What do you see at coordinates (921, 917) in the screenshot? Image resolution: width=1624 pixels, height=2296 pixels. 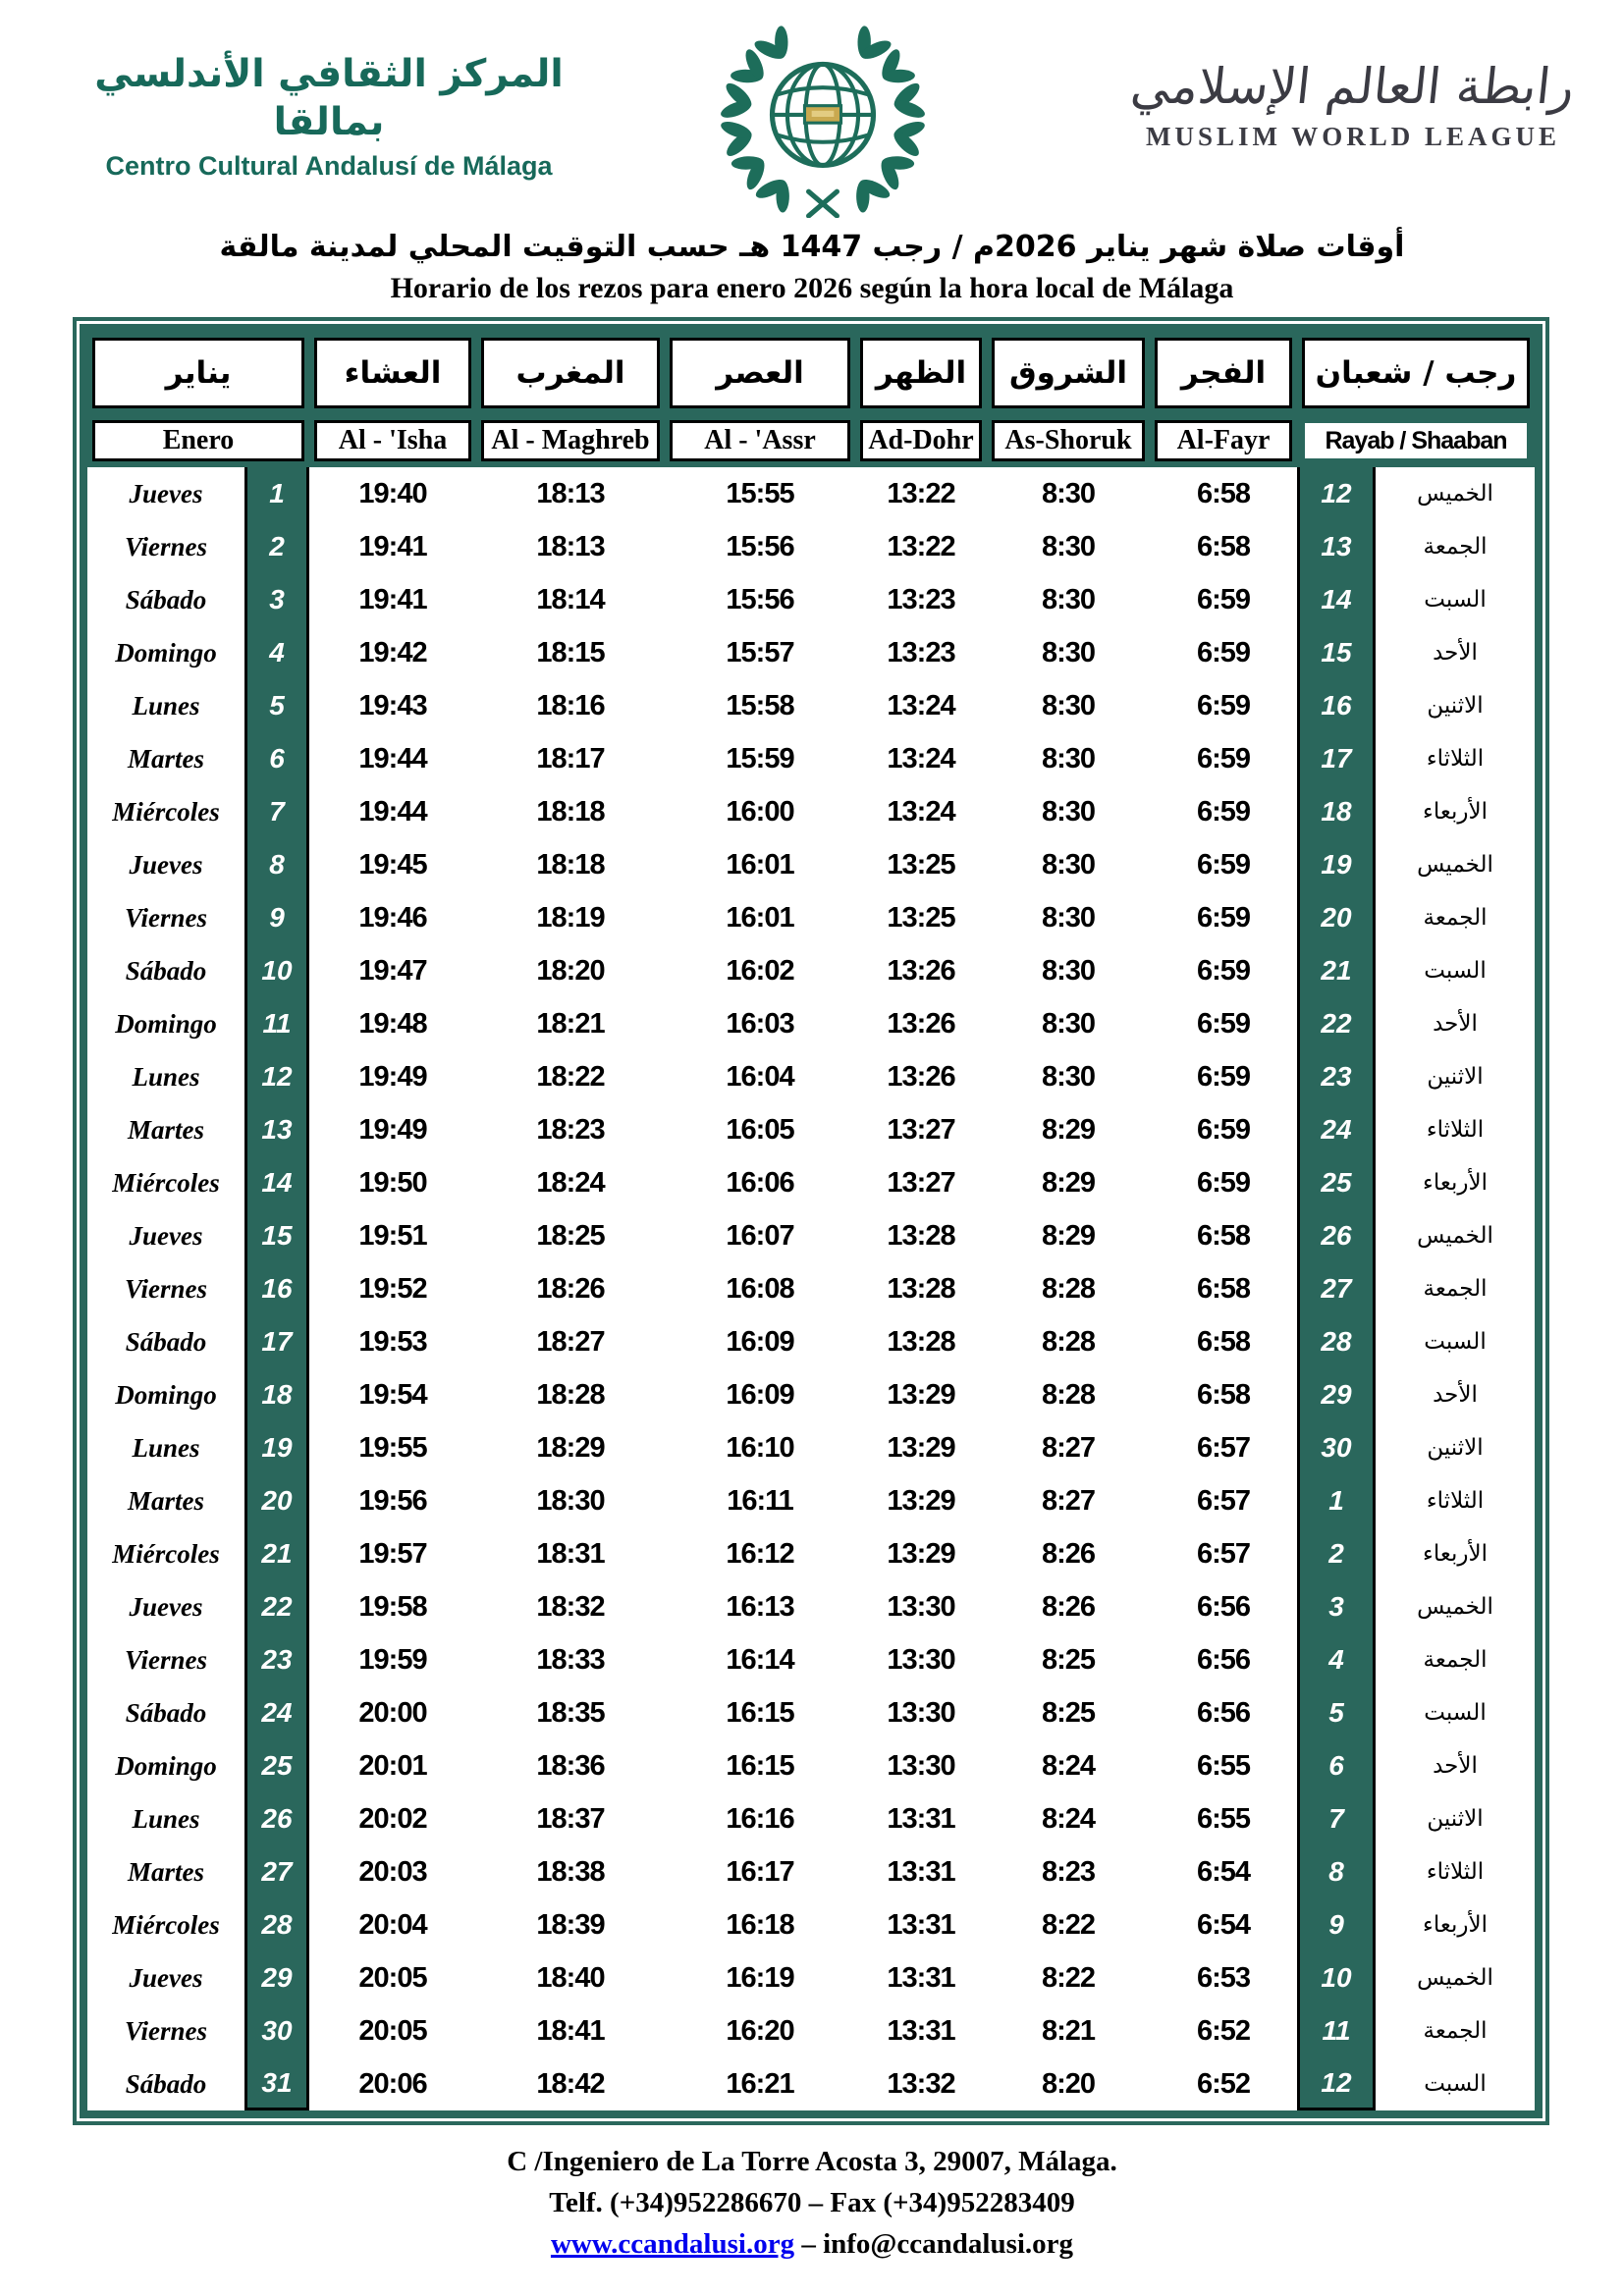 I see `dohr-time: 13:25` at bounding box center [921, 917].